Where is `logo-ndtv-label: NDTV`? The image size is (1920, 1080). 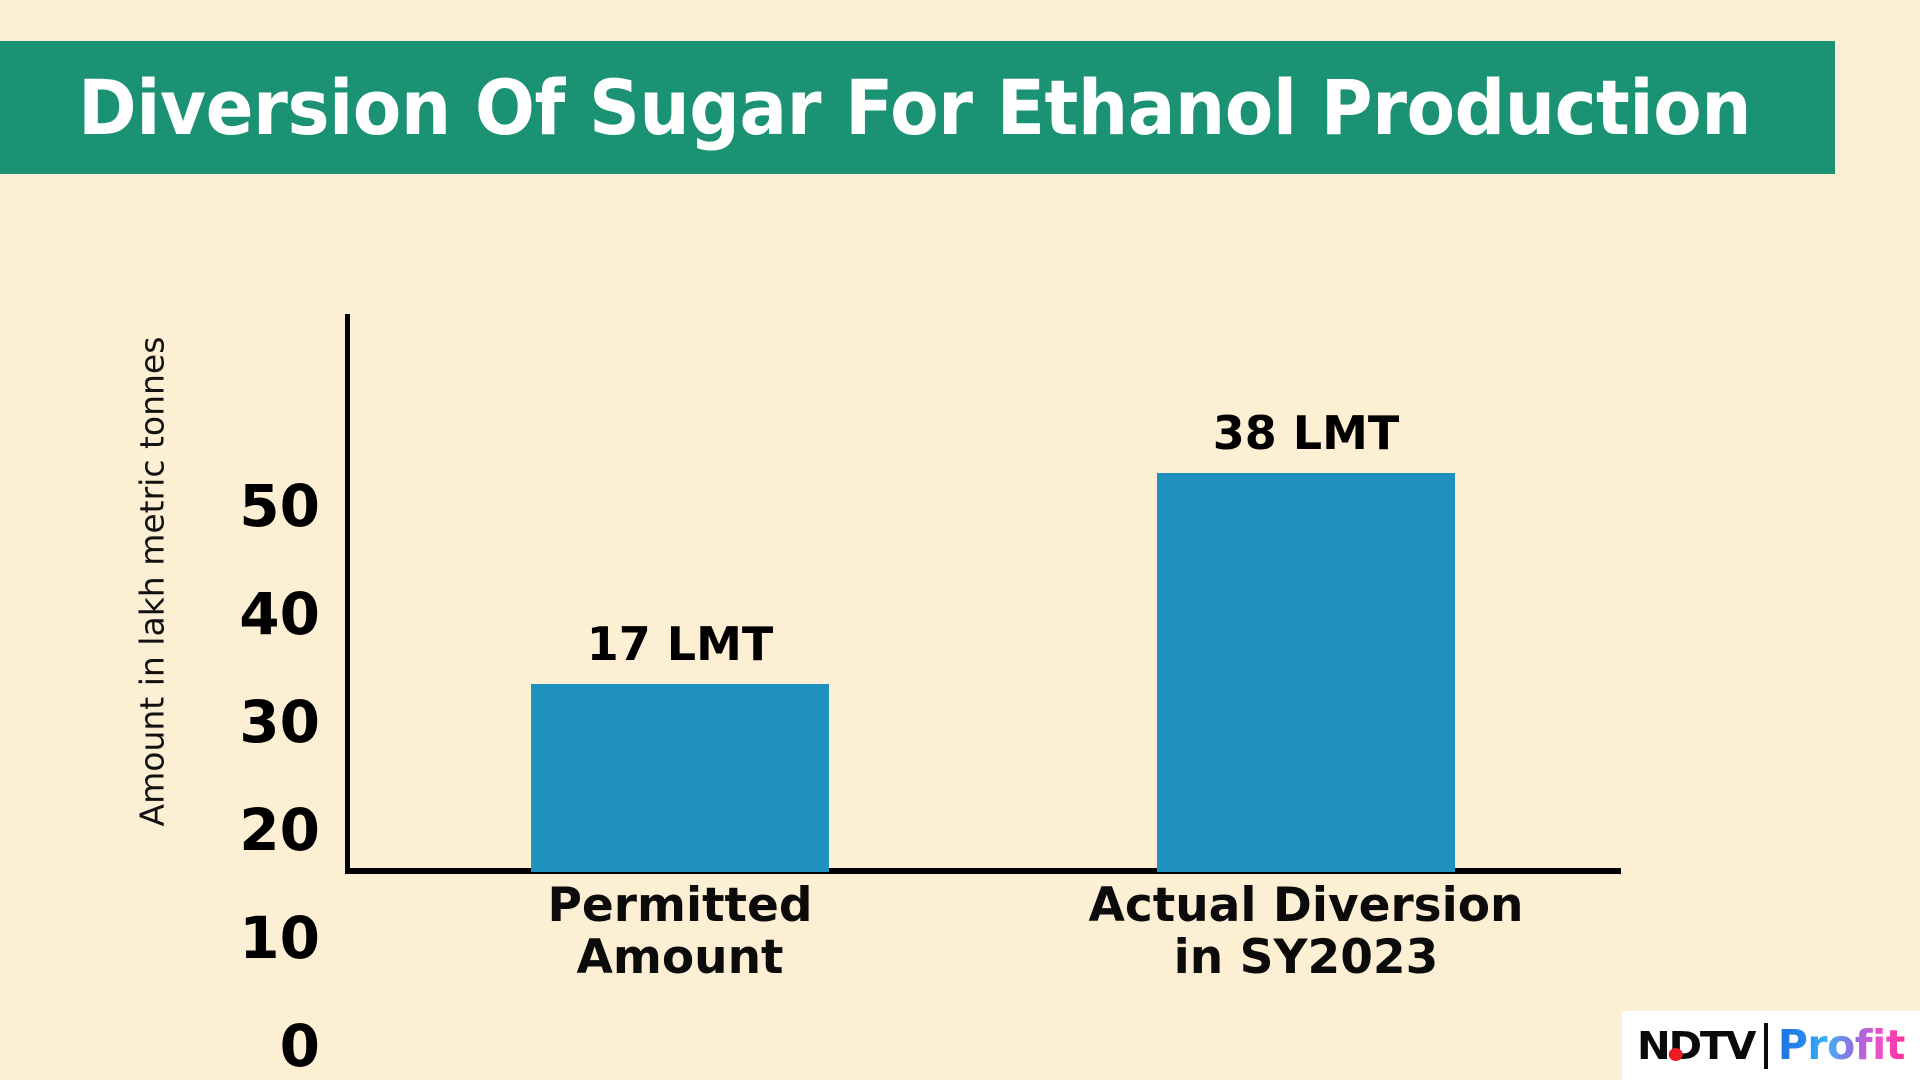 logo-ndtv-label: NDTV is located at coordinates (1696, 1045).